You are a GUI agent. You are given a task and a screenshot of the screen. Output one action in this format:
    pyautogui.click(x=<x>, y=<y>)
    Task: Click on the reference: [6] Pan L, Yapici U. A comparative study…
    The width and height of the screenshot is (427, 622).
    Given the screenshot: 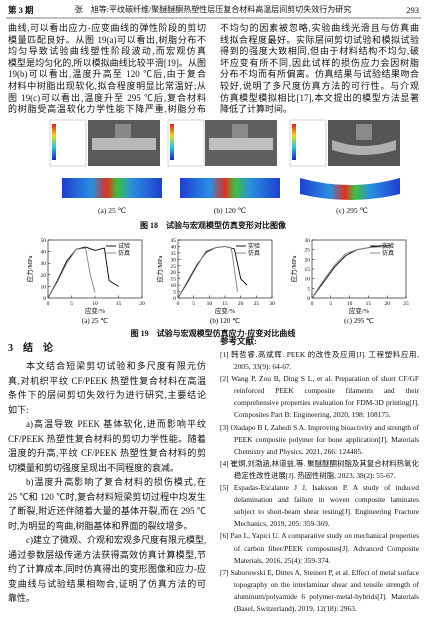 What is the action you would take?
    pyautogui.click(x=319, y=548)
    